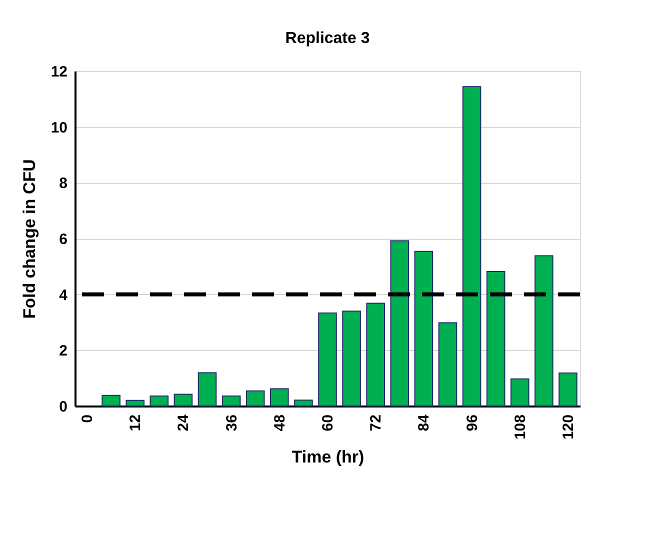  Describe the element at coordinates (63, 351) in the screenshot. I see `y-tick-label: 2` at that location.